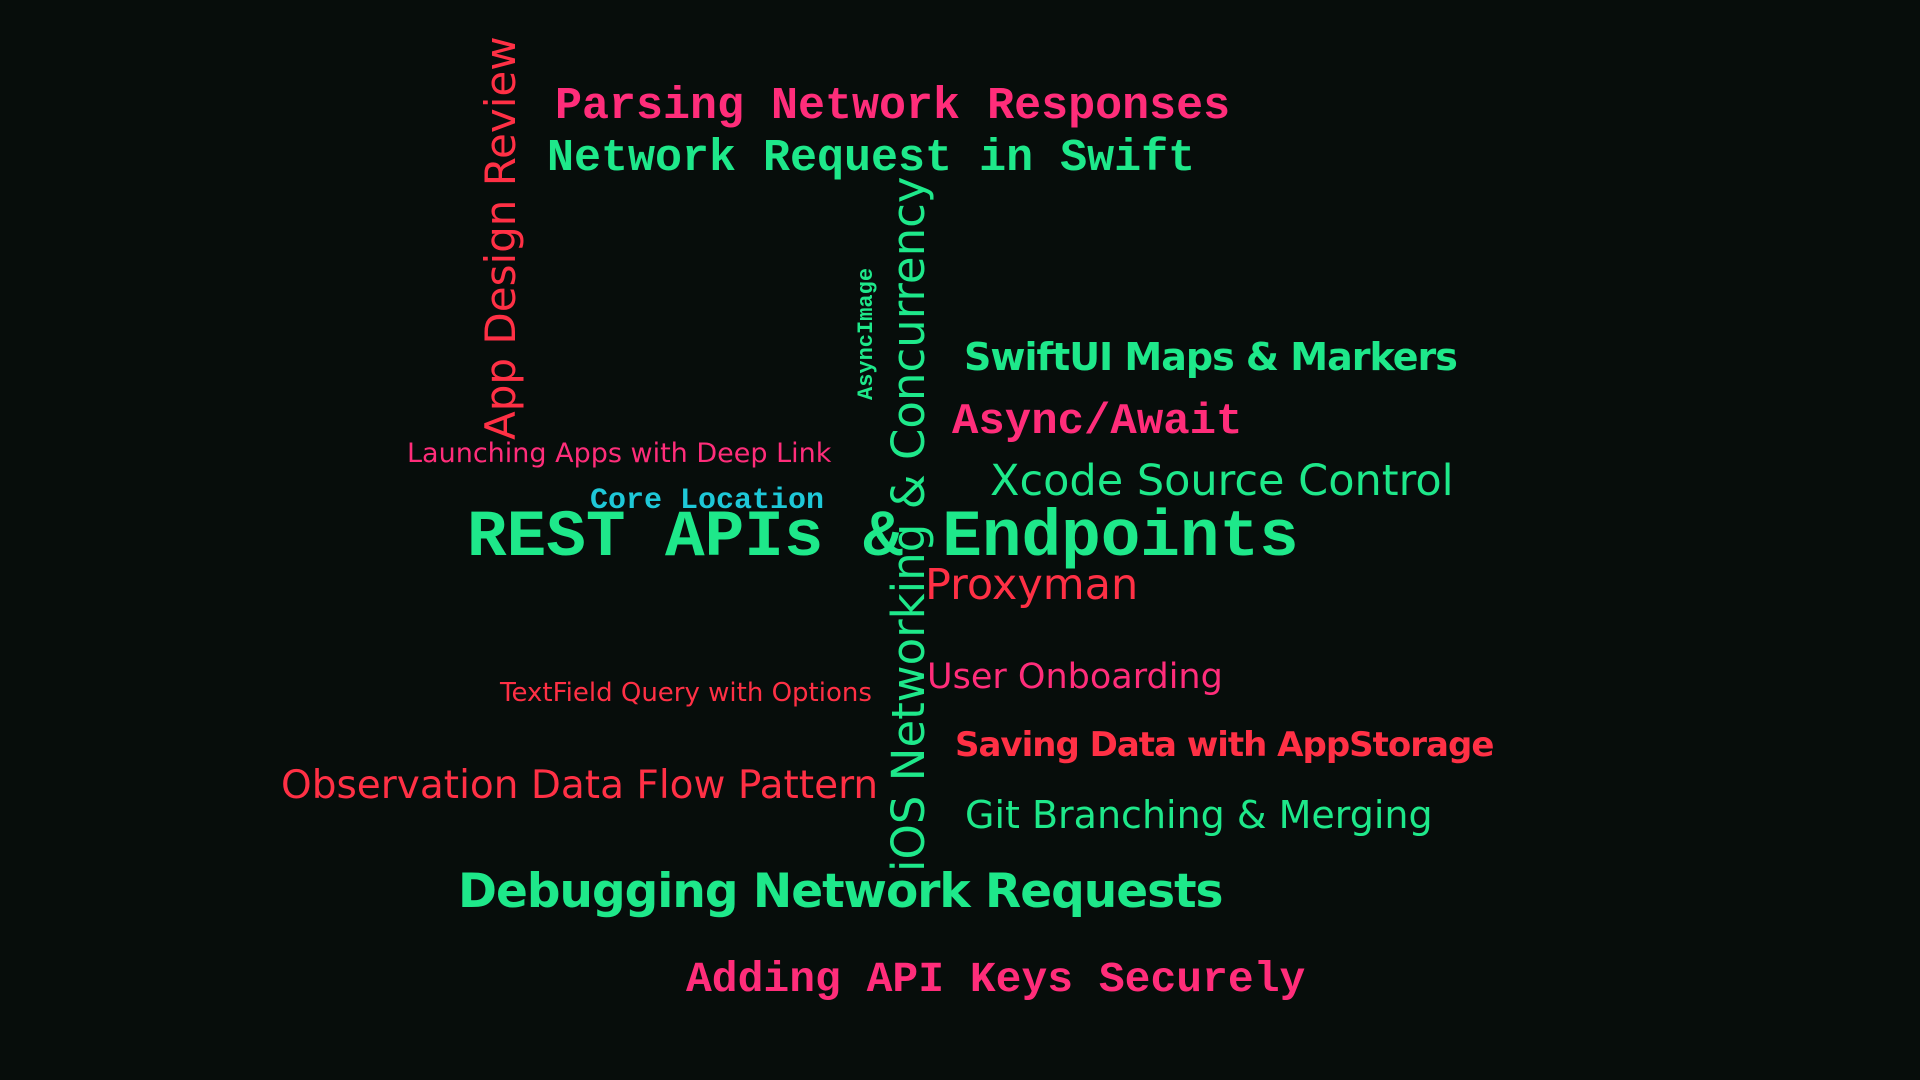 The height and width of the screenshot is (1080, 1920). Describe the element at coordinates (883, 537) in the screenshot. I see `word-rest-apis-endpoints: REST APIs & Endpoints` at that location.